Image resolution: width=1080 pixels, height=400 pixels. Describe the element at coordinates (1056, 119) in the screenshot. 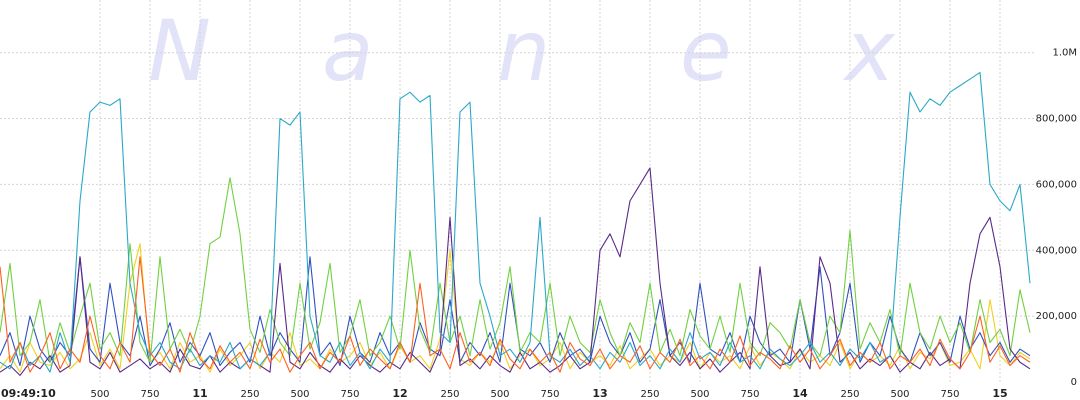

I see `y-tick-label: 800,000` at that location.